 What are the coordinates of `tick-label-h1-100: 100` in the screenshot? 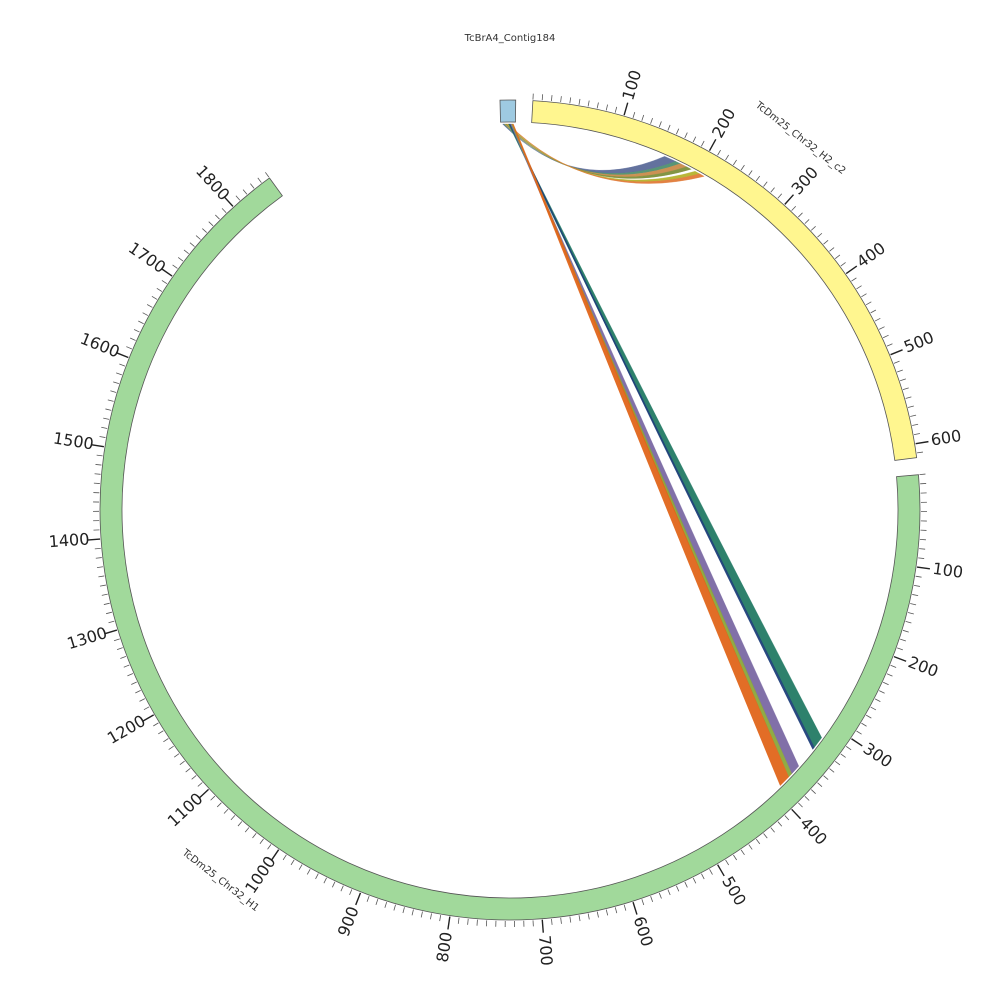 It's located at (947, 570).